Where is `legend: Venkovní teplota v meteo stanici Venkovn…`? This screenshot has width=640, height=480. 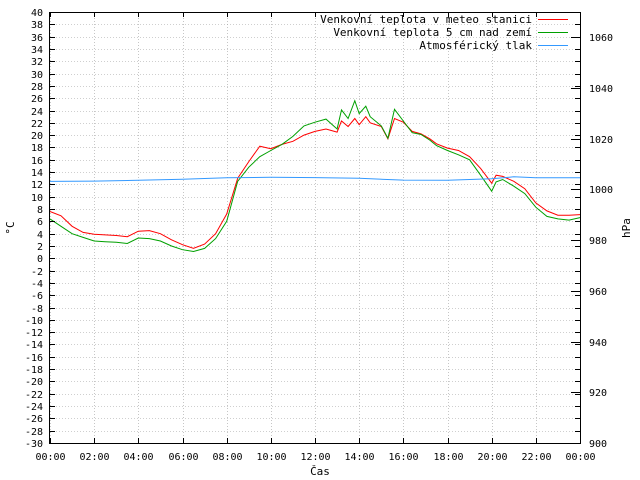 legend: Venkovní teplota v meteo stanici Venkovn… is located at coordinates (444, 32).